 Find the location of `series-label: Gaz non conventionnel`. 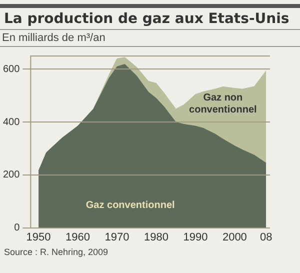

series-label: Gaz non conventionnel is located at coordinates (223, 104).